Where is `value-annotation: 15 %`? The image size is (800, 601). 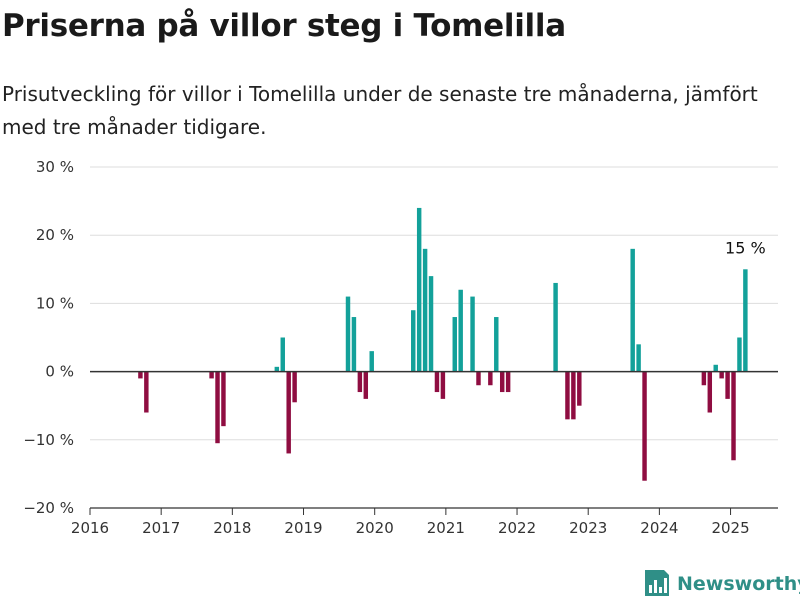
value-annotation: 15 % is located at coordinates (745, 247).